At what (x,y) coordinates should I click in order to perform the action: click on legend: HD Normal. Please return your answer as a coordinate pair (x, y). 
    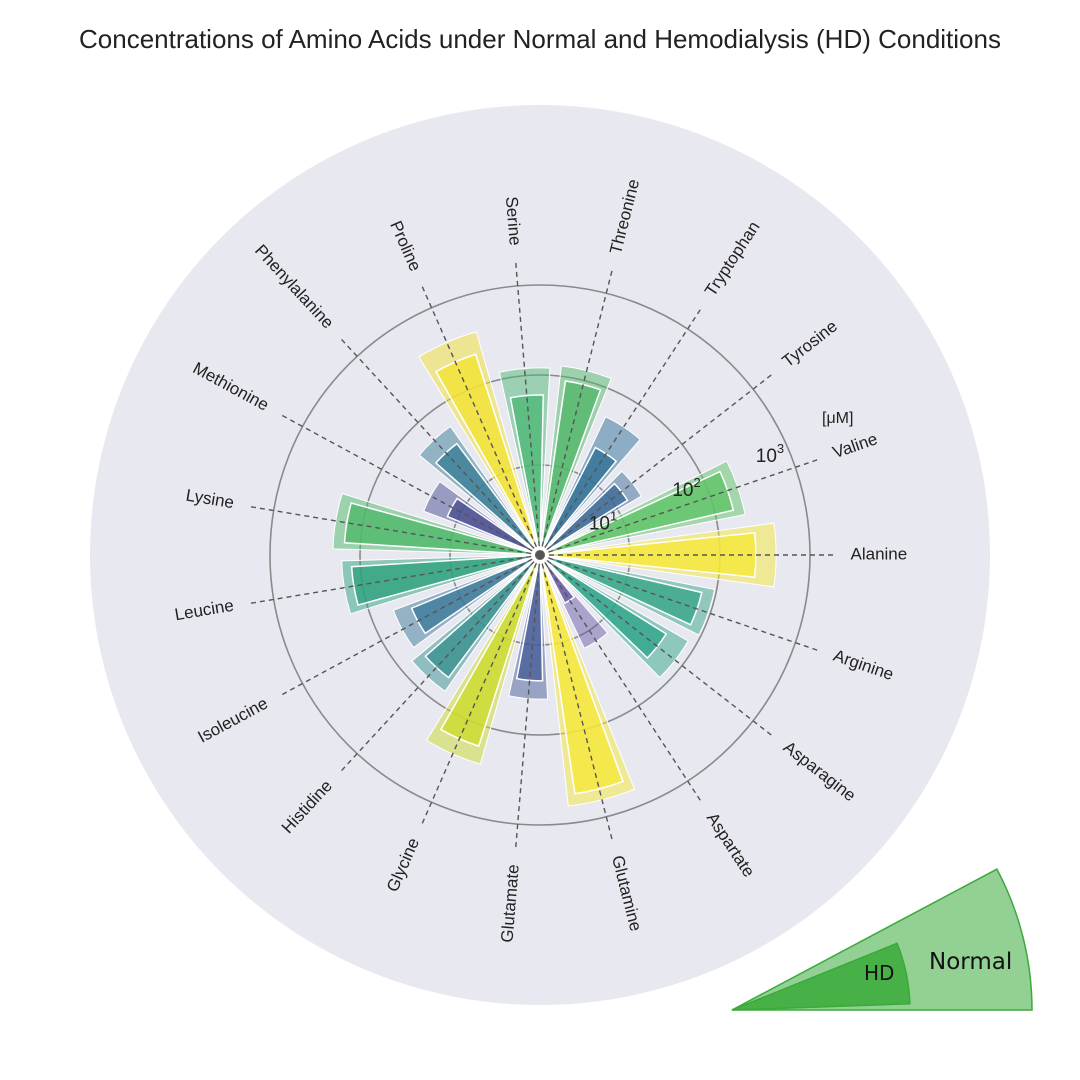
    Looking at the image, I should click on (882, 939).